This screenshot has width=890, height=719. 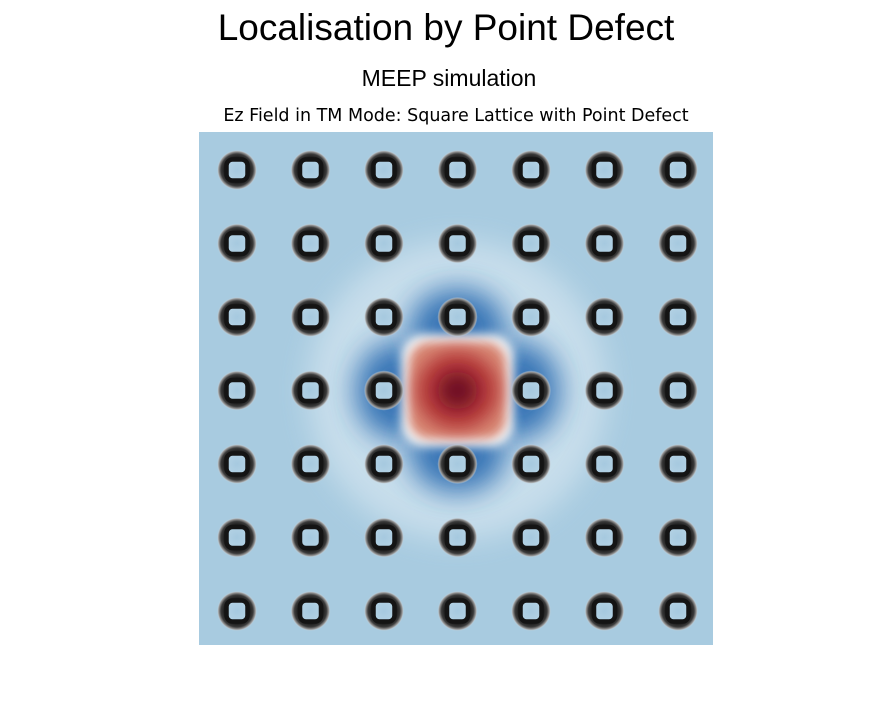 I want to click on positive-field-peak, so click(x=457, y=390).